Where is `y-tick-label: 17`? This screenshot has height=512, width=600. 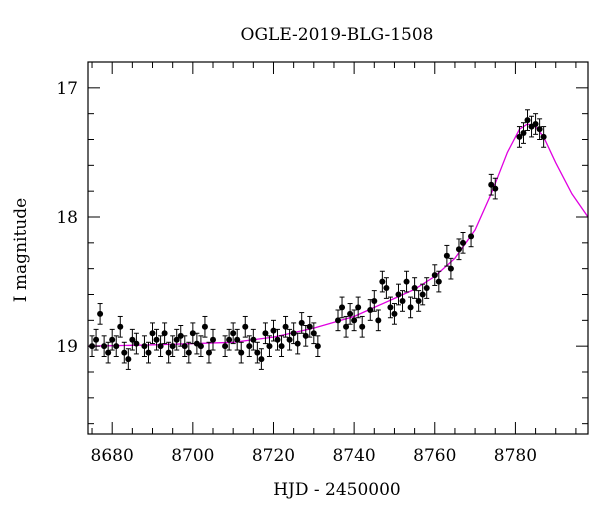
y-tick-label: 17 is located at coordinates (67, 89).